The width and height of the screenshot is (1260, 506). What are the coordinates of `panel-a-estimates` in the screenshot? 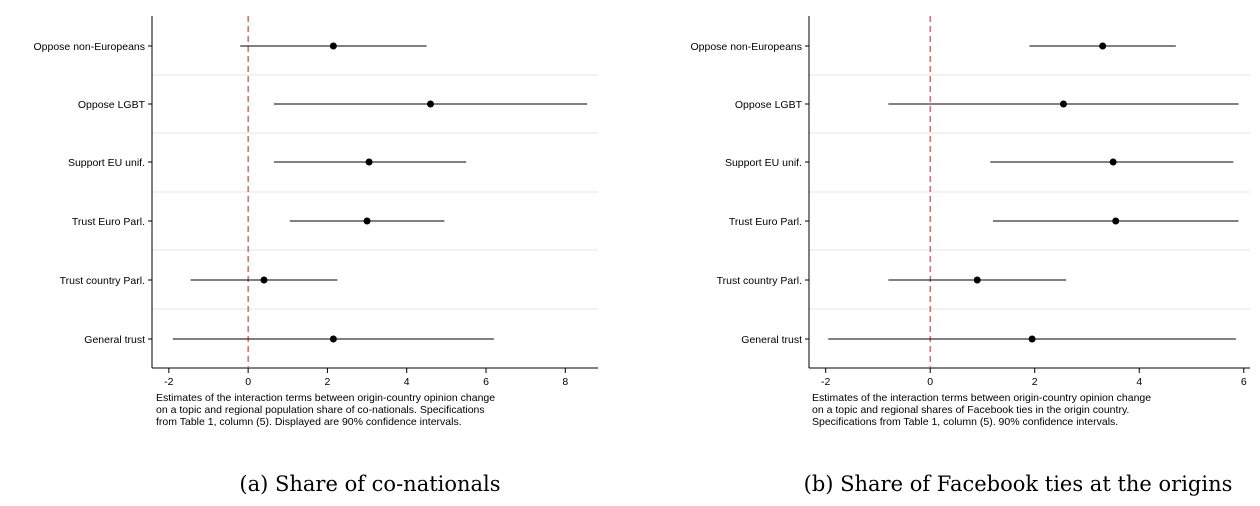 It's located at (347, 192).